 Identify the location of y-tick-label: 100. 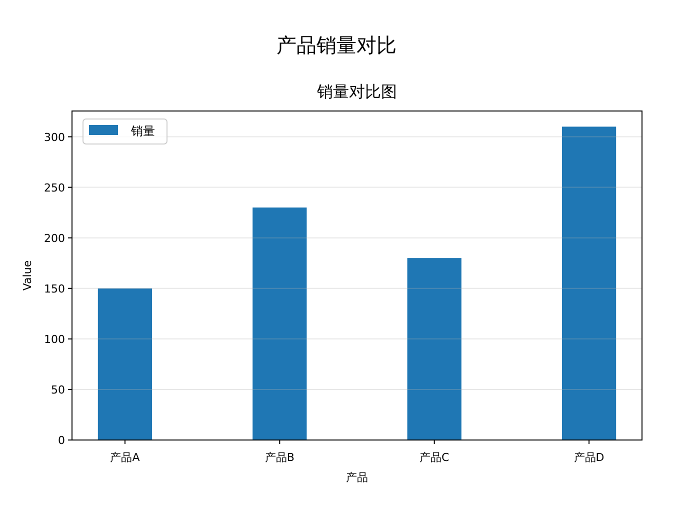
(54, 339).